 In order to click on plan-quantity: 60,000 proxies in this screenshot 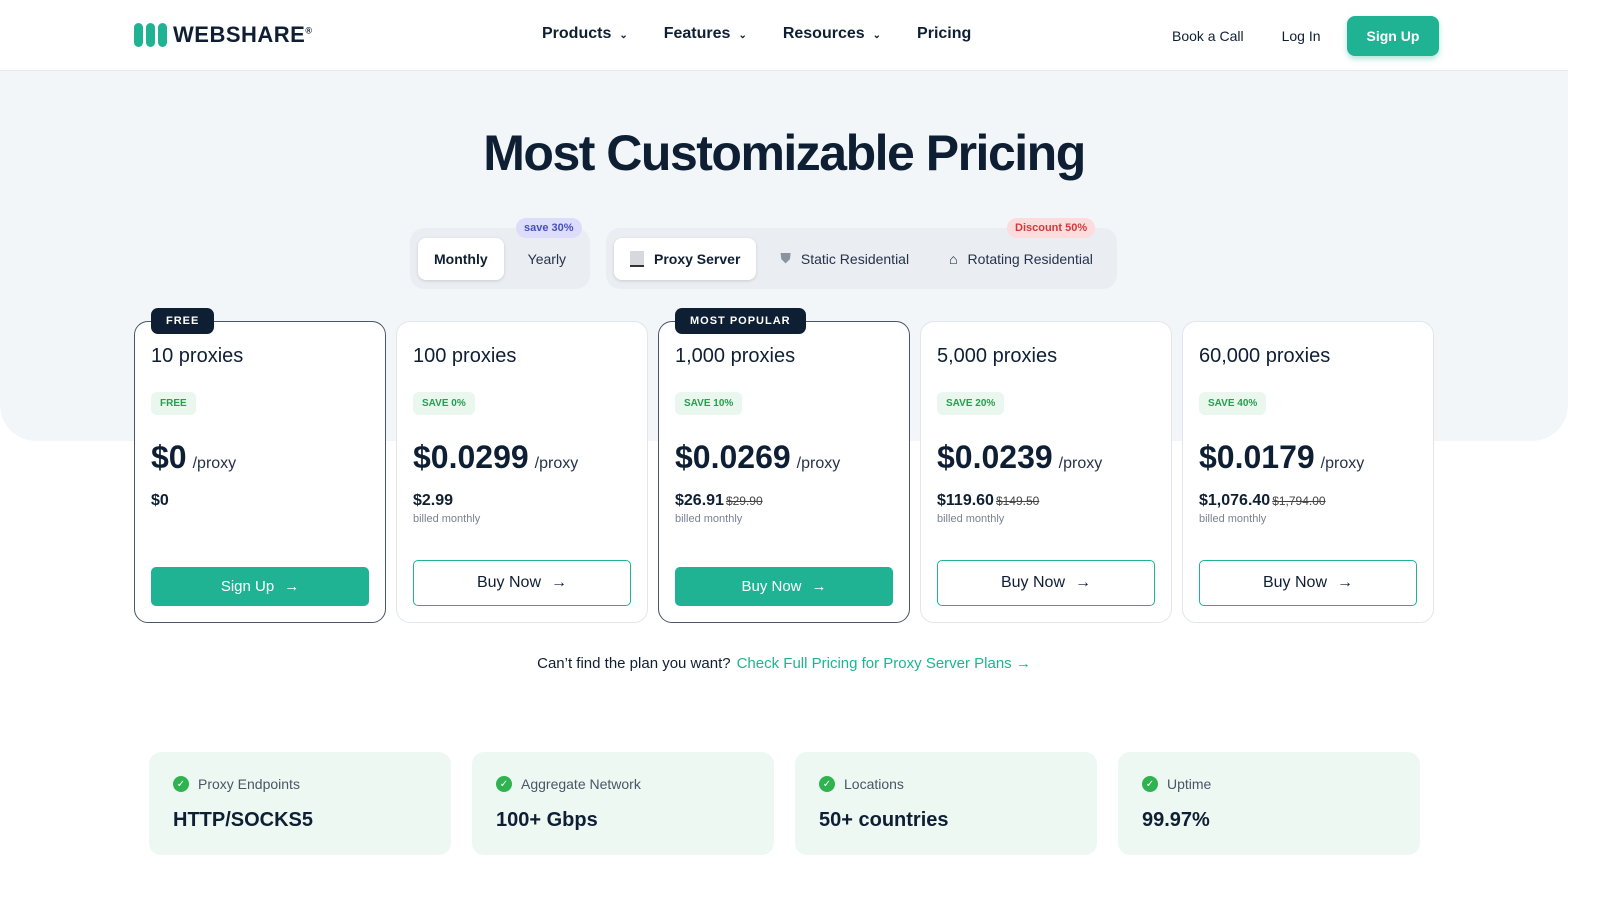, I will do `click(1265, 356)`.